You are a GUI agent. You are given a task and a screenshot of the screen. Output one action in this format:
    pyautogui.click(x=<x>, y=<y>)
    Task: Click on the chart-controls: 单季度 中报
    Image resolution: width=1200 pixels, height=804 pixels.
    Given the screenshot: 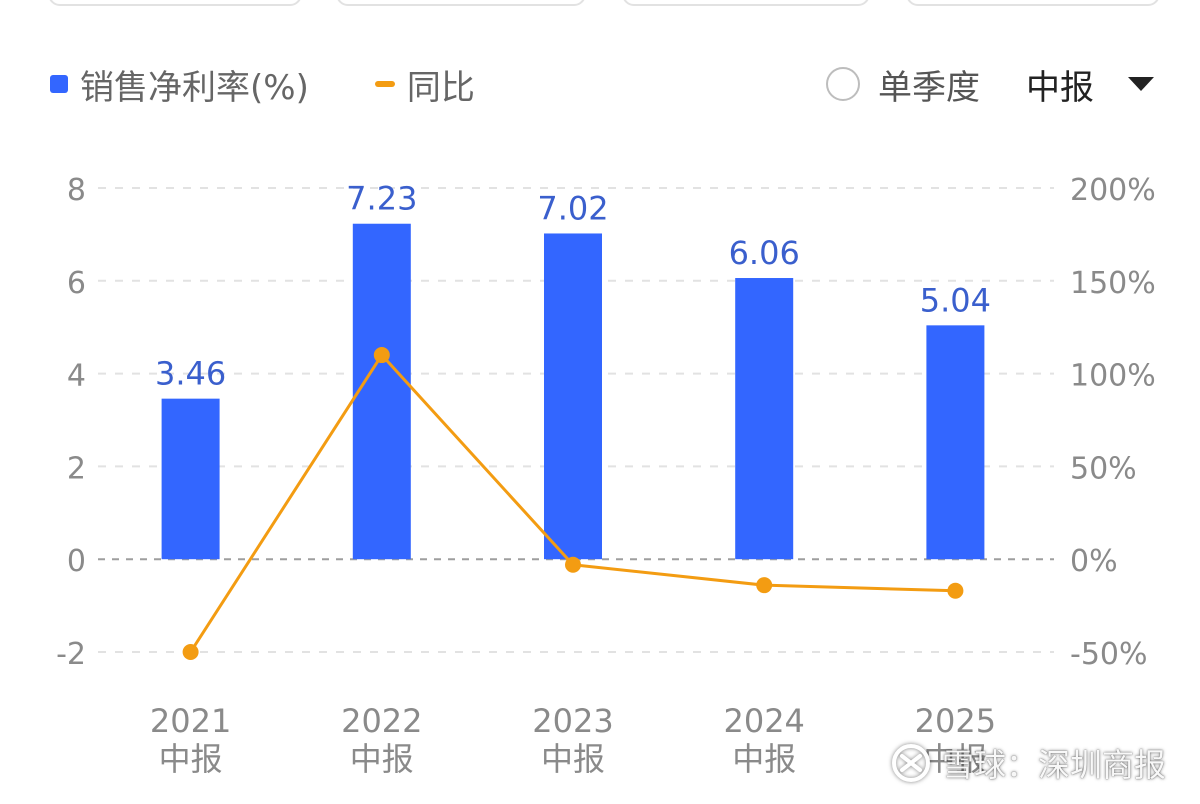 What is the action you would take?
    pyautogui.click(x=990, y=84)
    